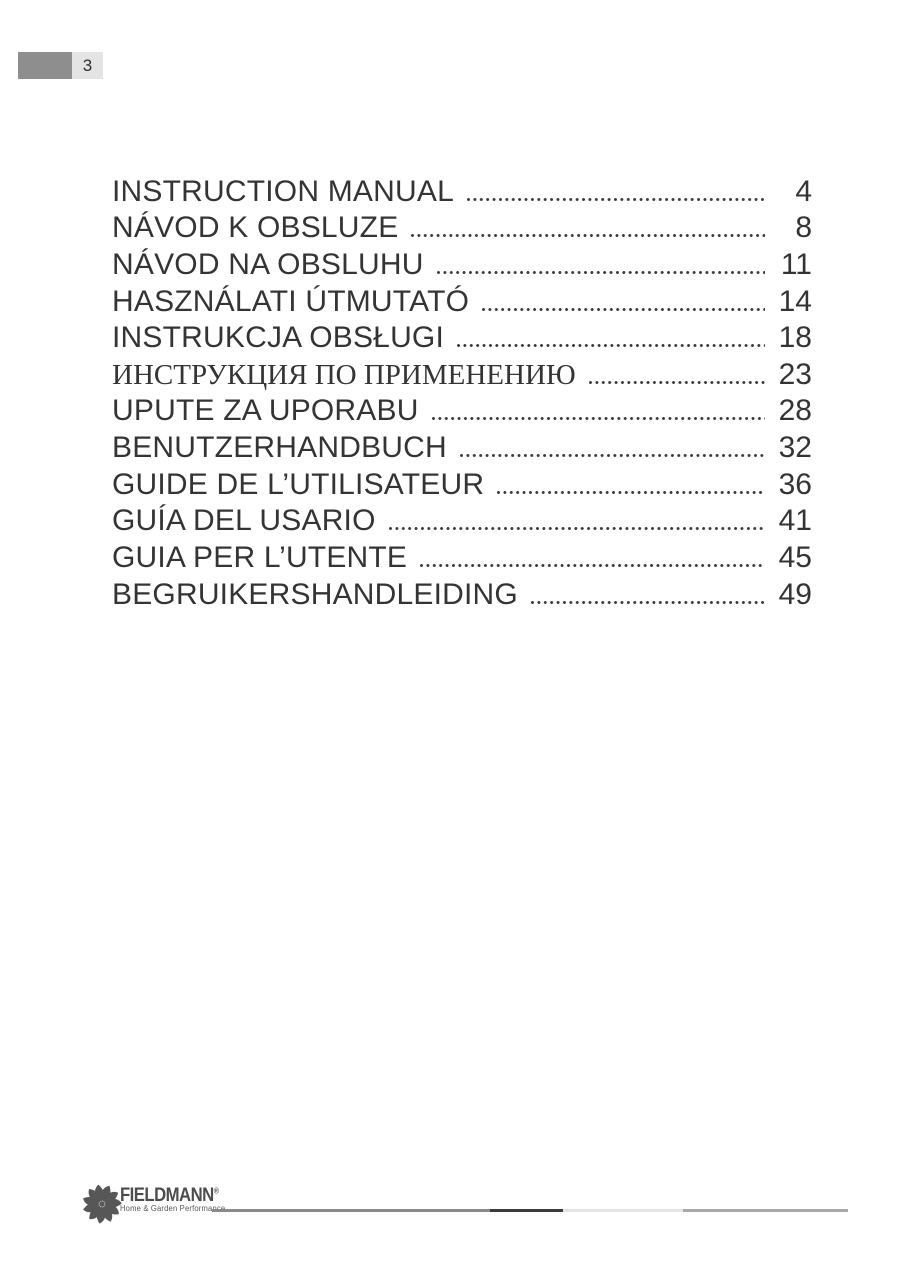 Image resolution: width=912 pixels, height=1278 pixels. Describe the element at coordinates (462, 188) in the screenshot. I see `toc-entry: INSTRUCTION MANUAL 4` at that location.